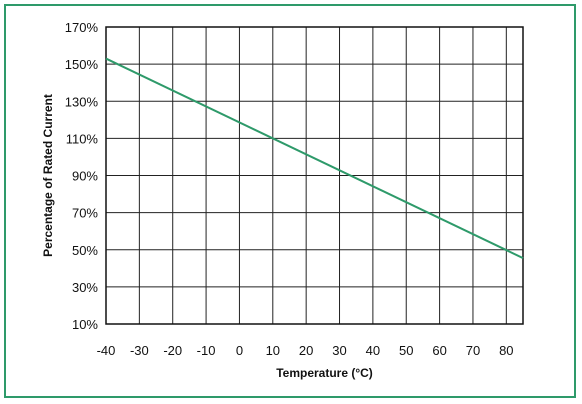 The image size is (582, 404). I want to click on y-axis-title: Percentage of Rated Current, so click(48, 175).